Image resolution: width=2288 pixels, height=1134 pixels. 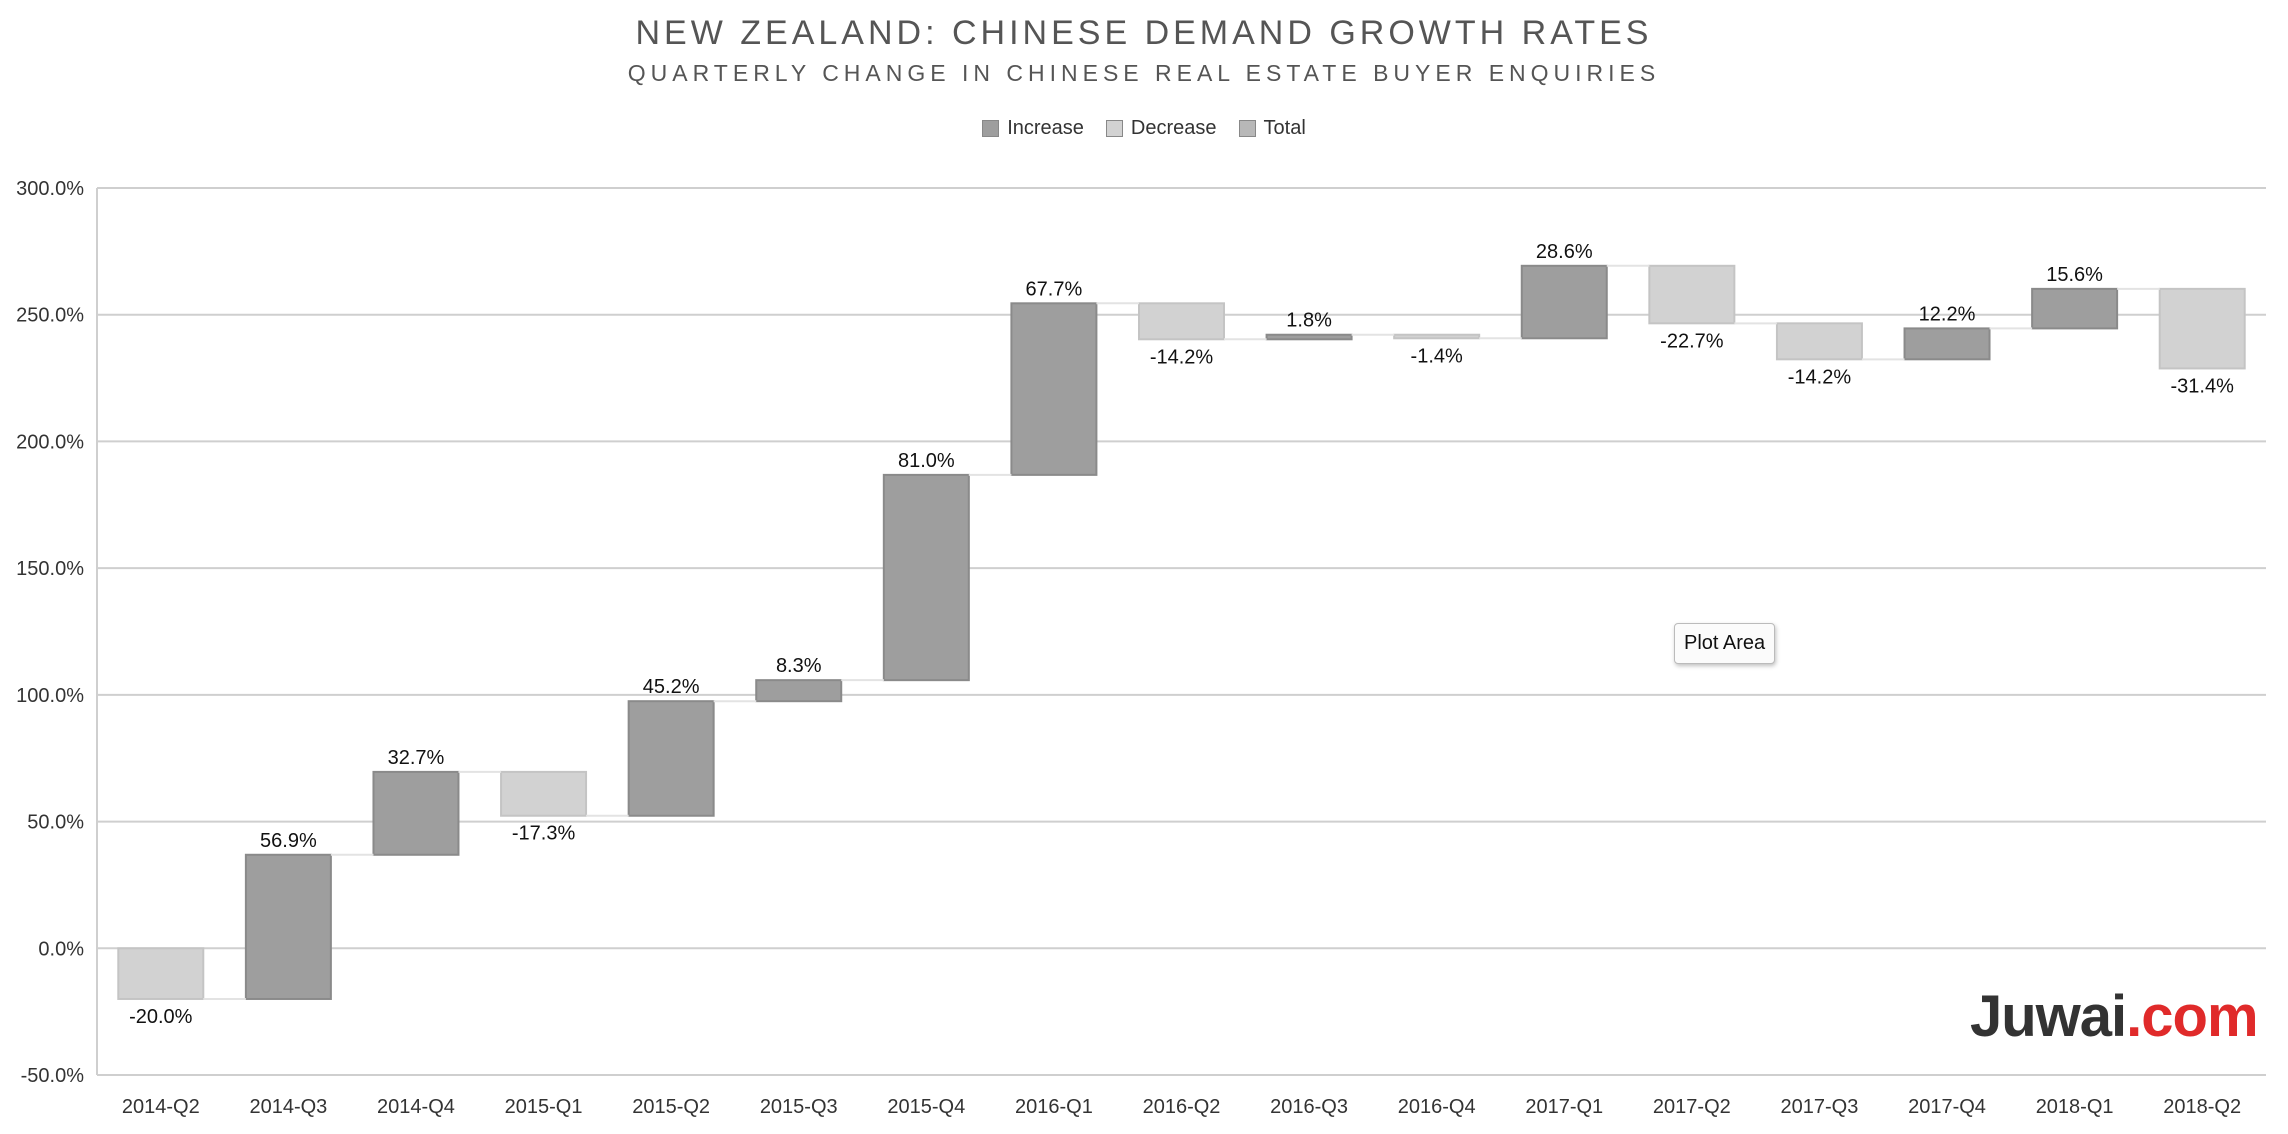 What do you see at coordinates (1437, 356) in the screenshot?
I see `data-label: -1.4%` at bounding box center [1437, 356].